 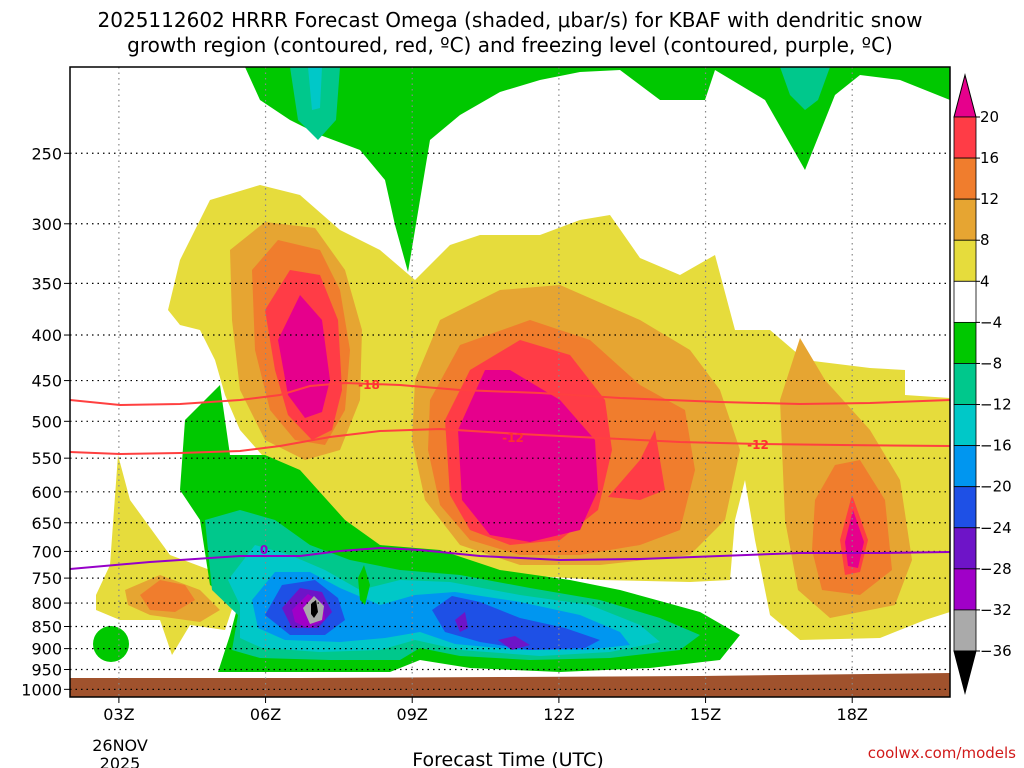 What do you see at coordinates (996, 487) in the screenshot?
I see `colorbar-label-9: −20` at bounding box center [996, 487].